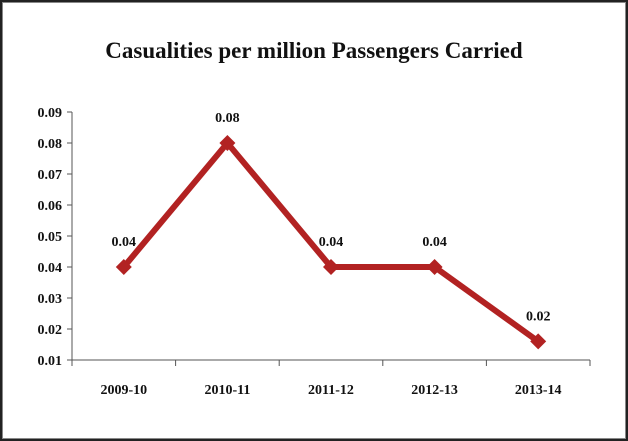 This screenshot has height=441, width=628. I want to click on data-label: 0.02, so click(538, 316).